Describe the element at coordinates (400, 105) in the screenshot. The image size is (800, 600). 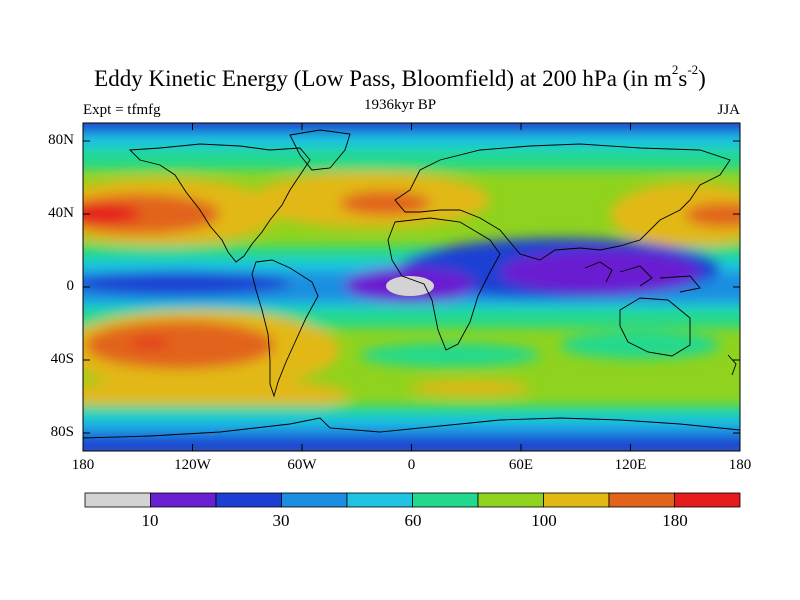
I see `time-label: 1936kyr BP` at that location.